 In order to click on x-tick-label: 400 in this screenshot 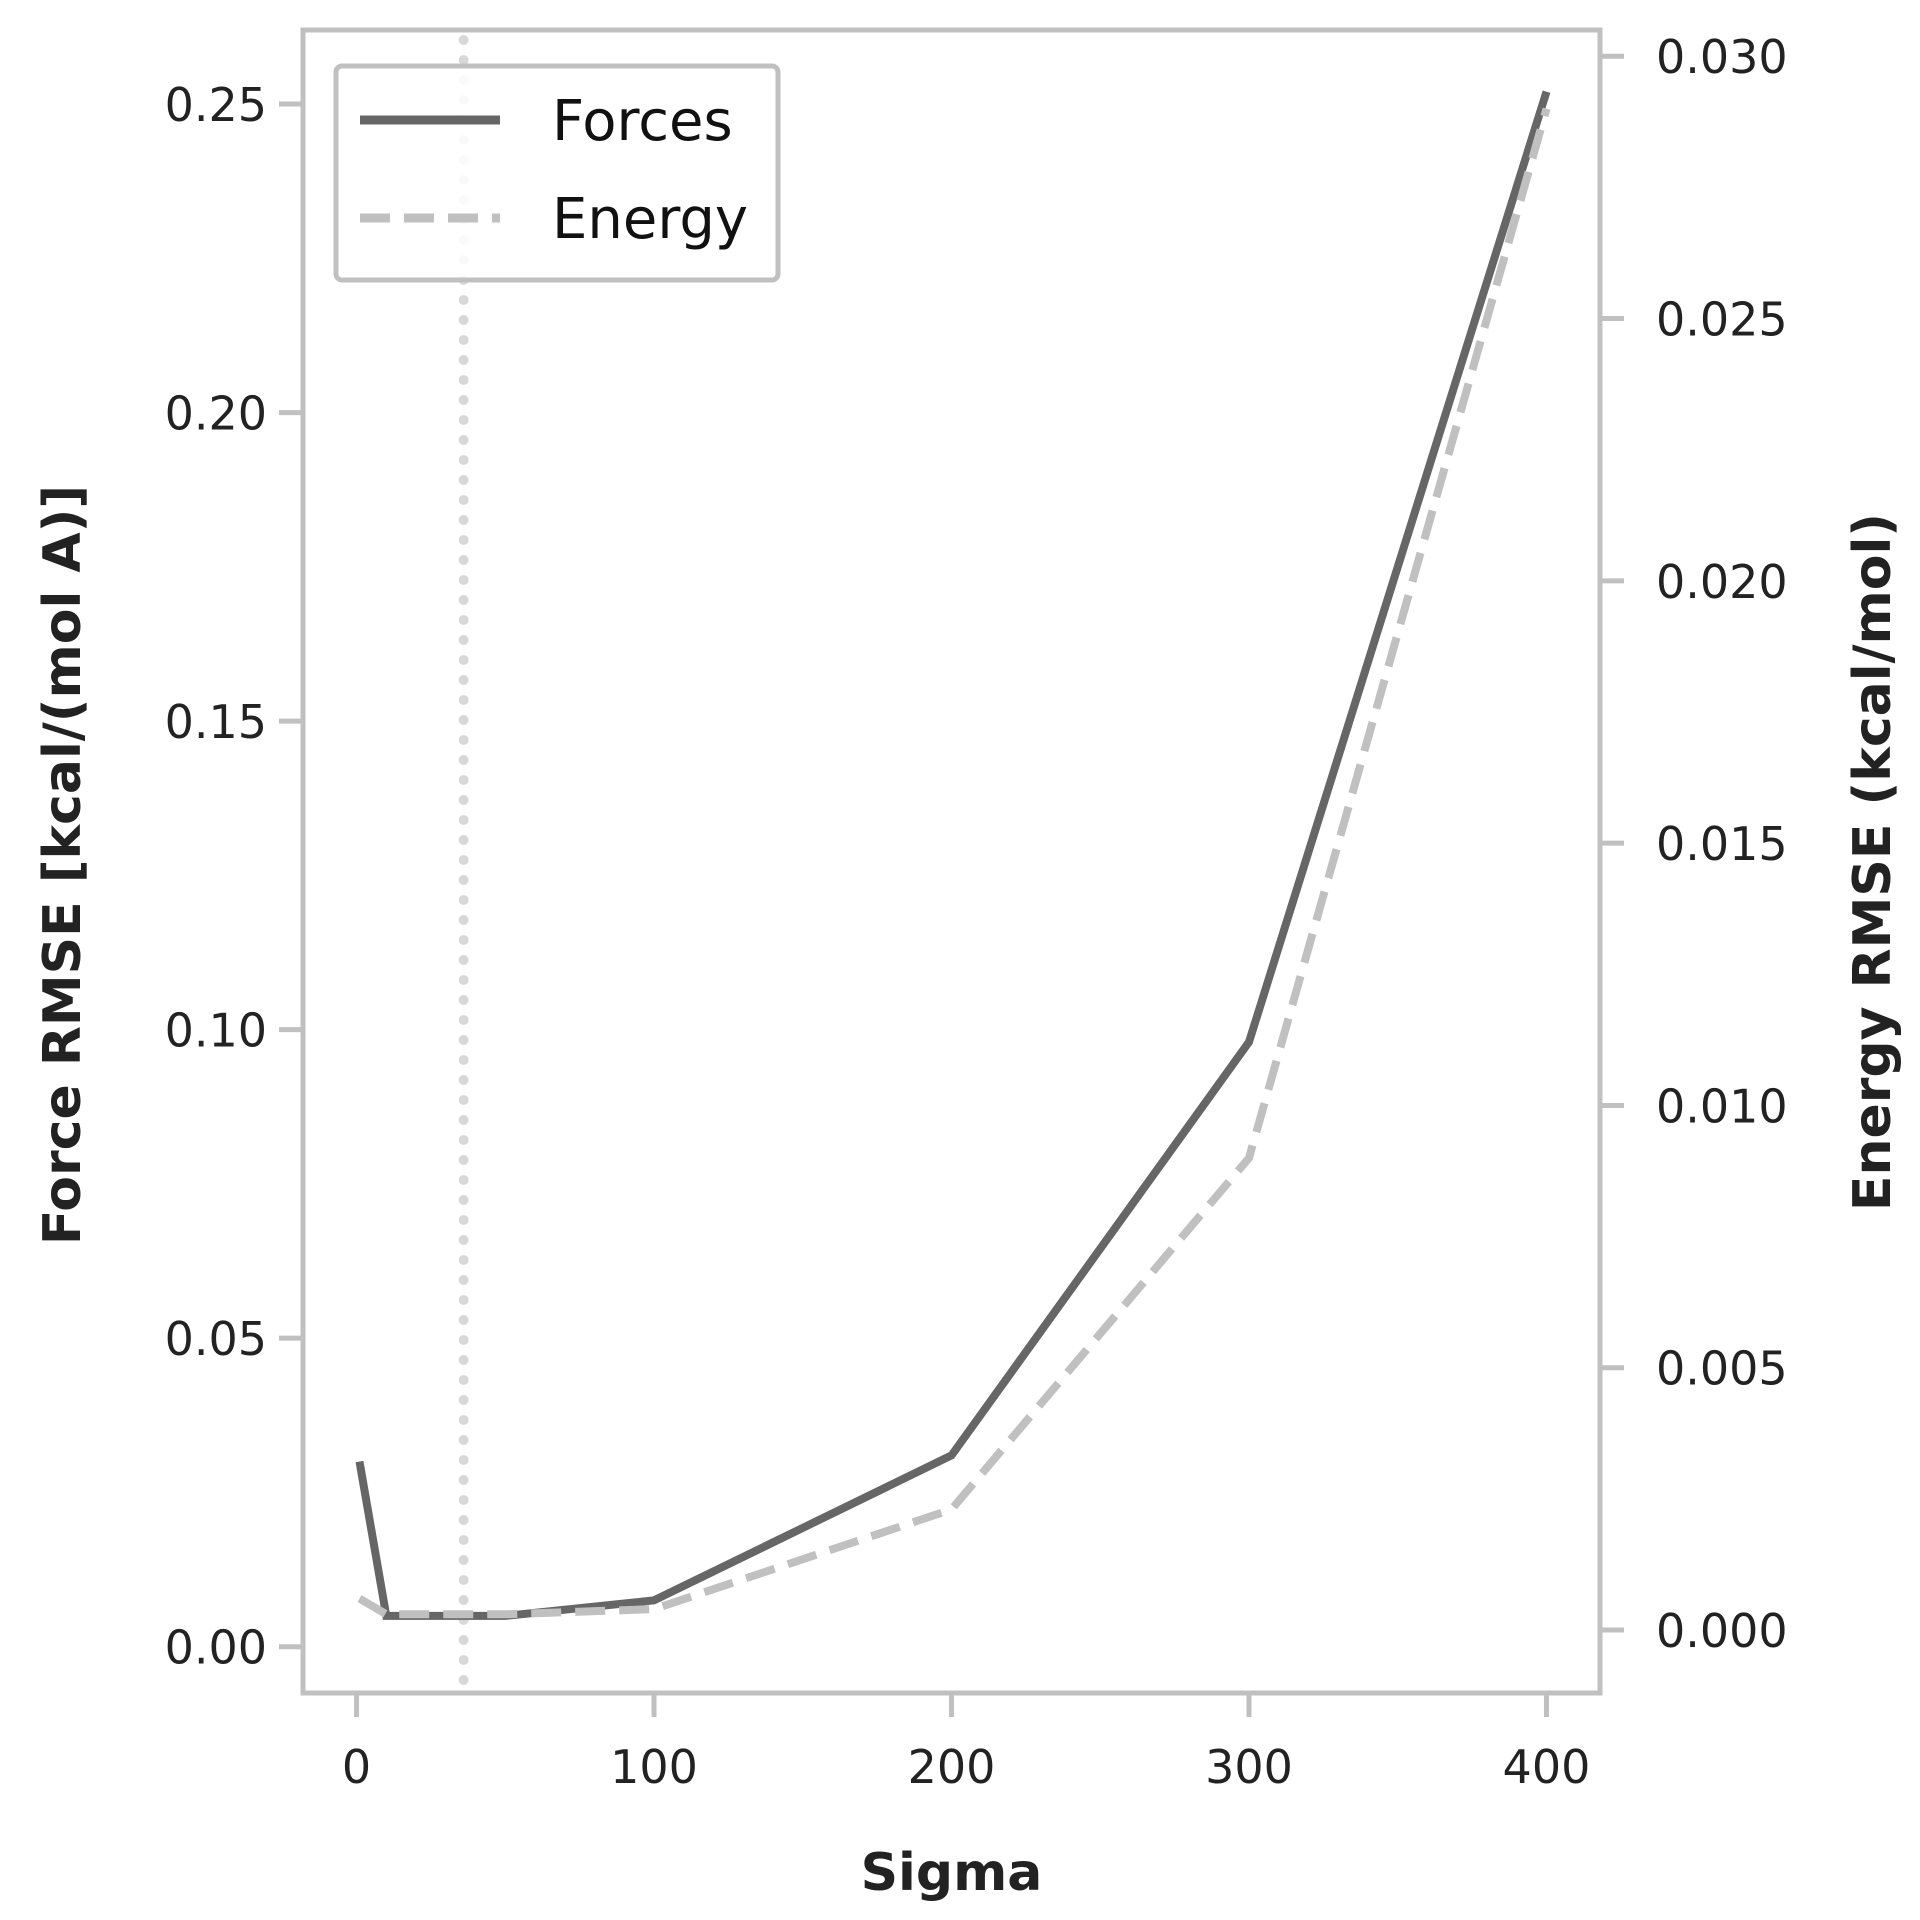, I will do `click(1547, 1767)`.